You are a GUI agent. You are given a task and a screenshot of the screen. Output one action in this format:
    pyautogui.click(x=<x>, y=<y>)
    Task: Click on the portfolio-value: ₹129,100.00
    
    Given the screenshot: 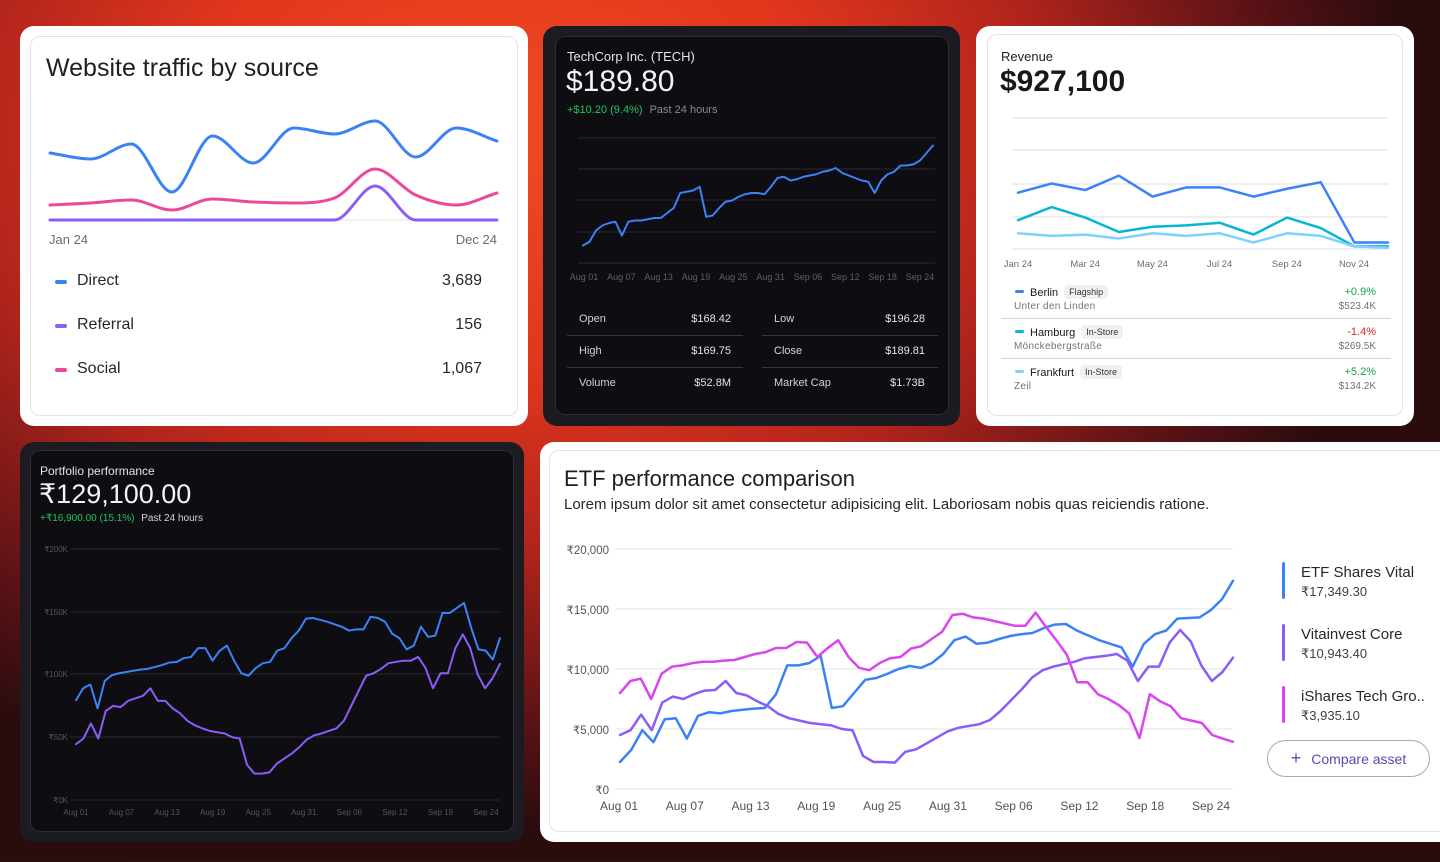 What is the action you would take?
    pyautogui.click(x=115, y=494)
    